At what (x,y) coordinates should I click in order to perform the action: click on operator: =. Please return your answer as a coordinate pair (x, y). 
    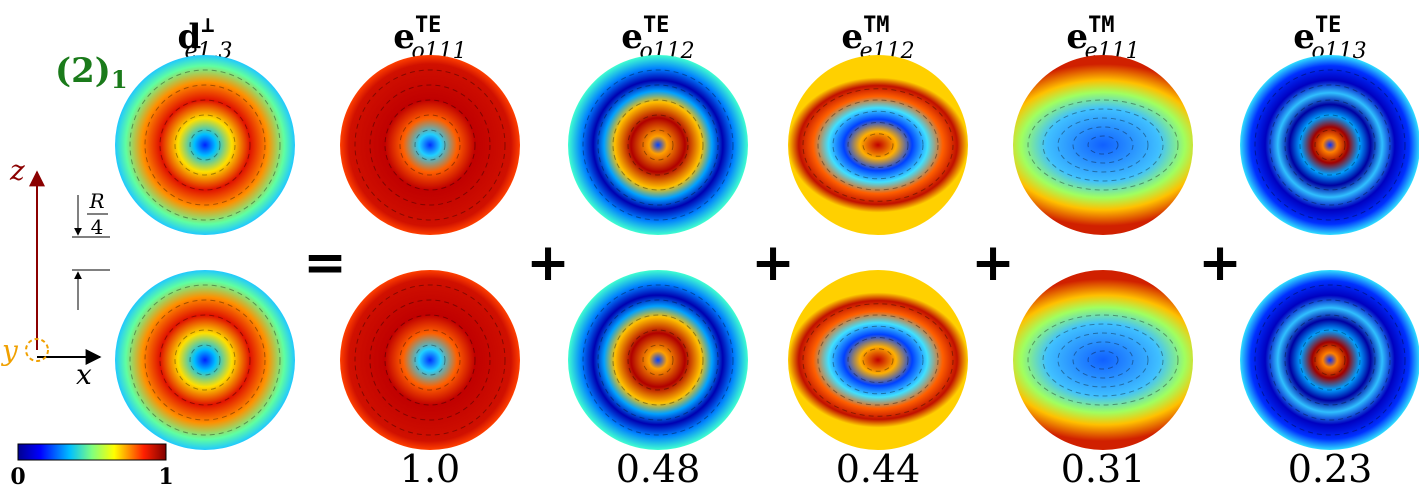
    Looking at the image, I should click on (325, 263).